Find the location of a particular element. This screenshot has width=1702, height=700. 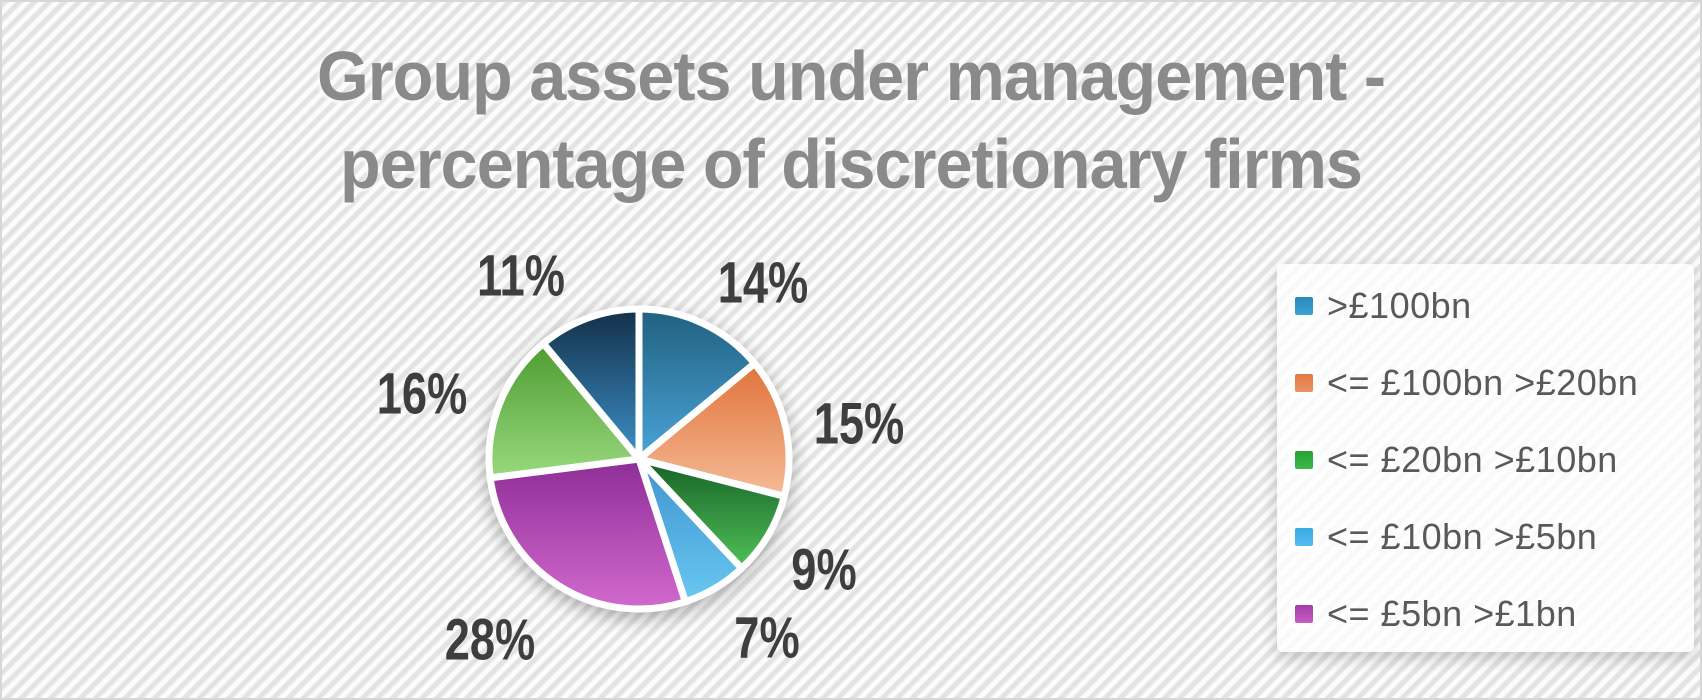

pie-label: 16% is located at coordinates (422, 394).